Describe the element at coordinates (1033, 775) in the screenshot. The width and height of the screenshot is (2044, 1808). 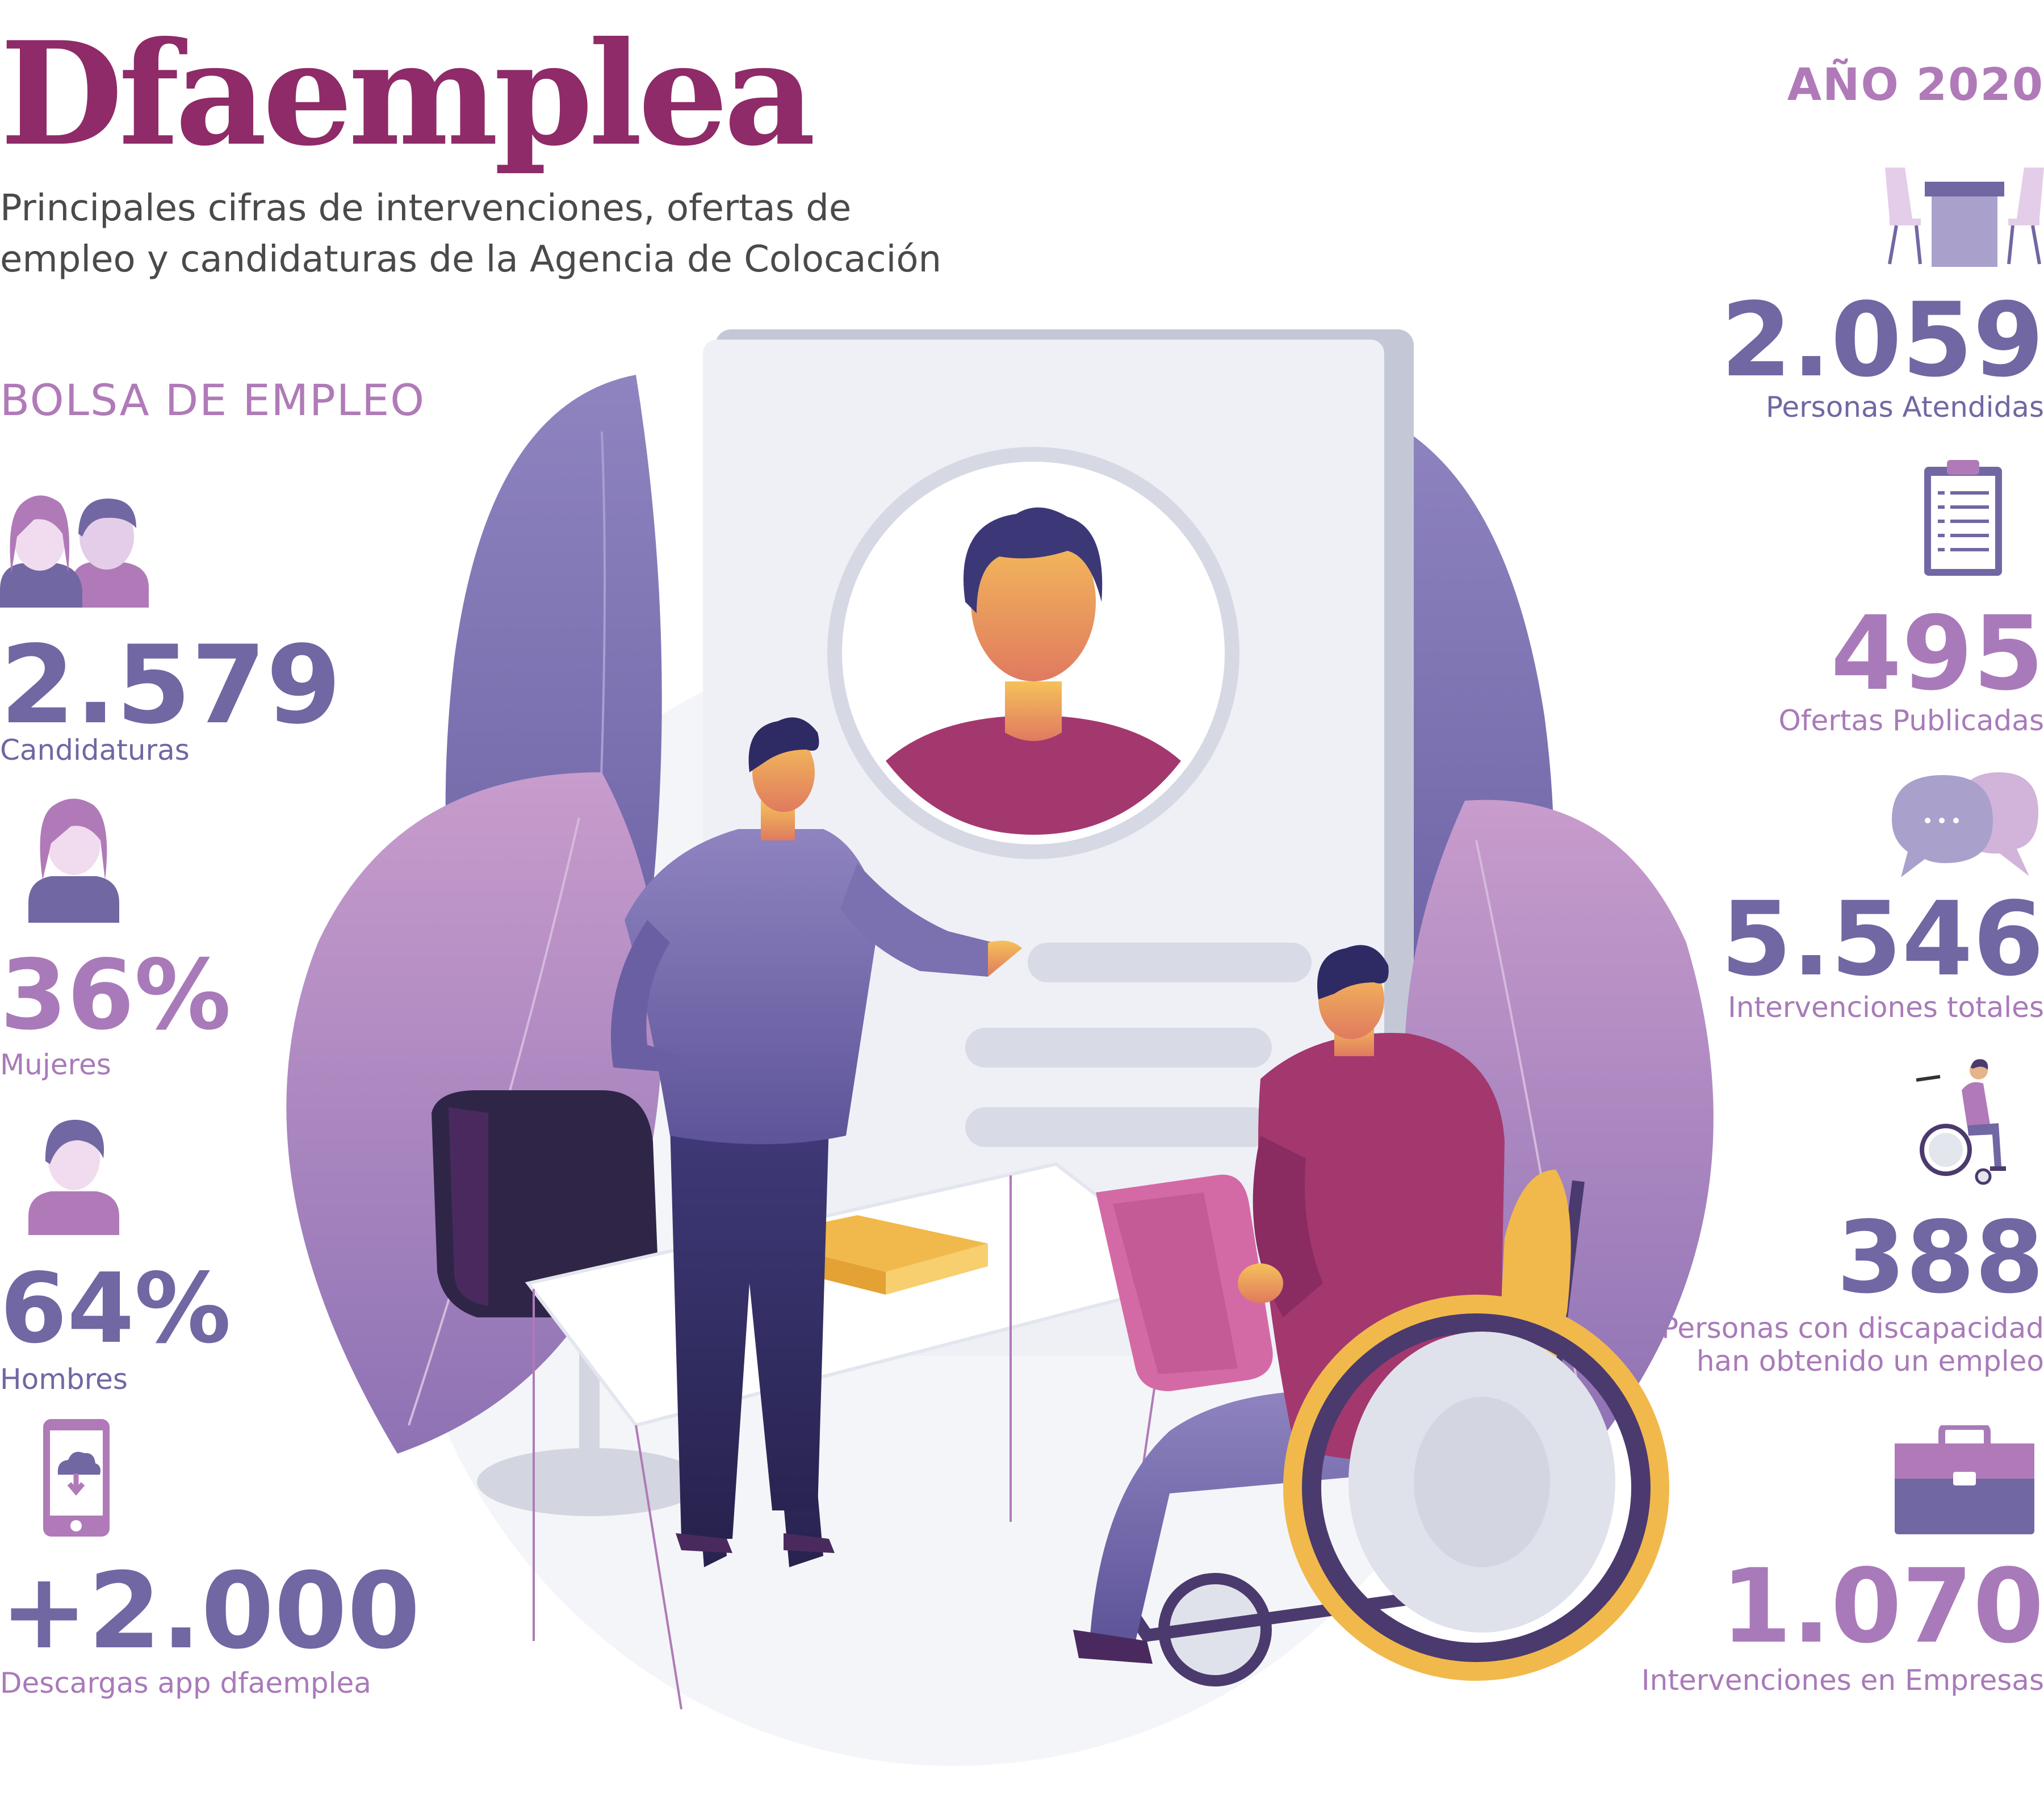
I see `profile-shirt` at that location.